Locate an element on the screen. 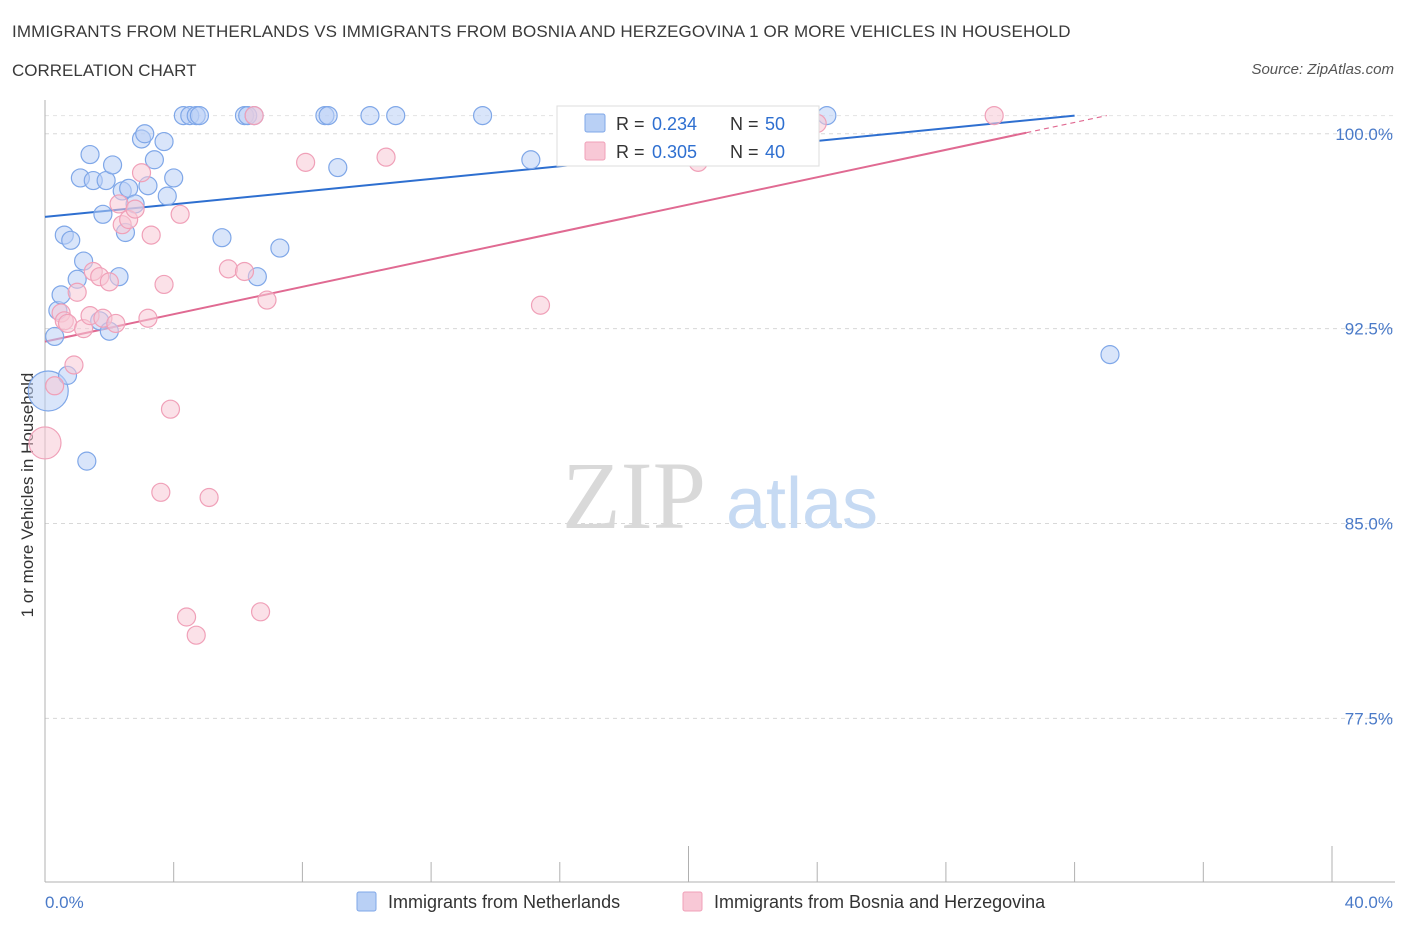  bottom-legend-label-netherlands: Immigrants from Netherlands is located at coordinates (504, 902).